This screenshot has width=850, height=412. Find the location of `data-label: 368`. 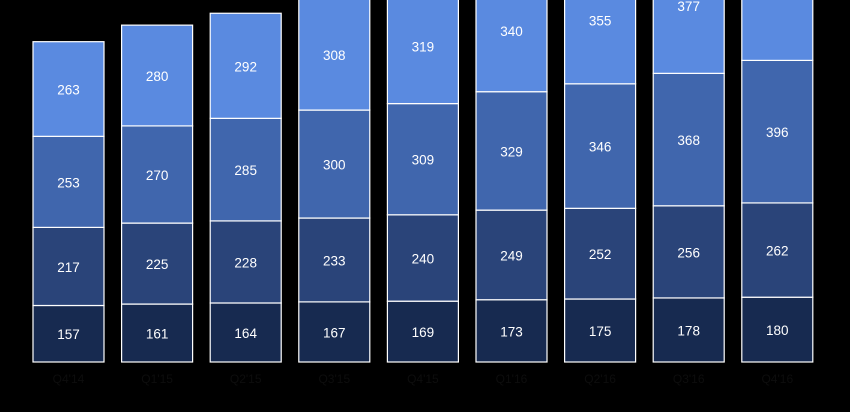

data-label: 368 is located at coordinates (688, 140).